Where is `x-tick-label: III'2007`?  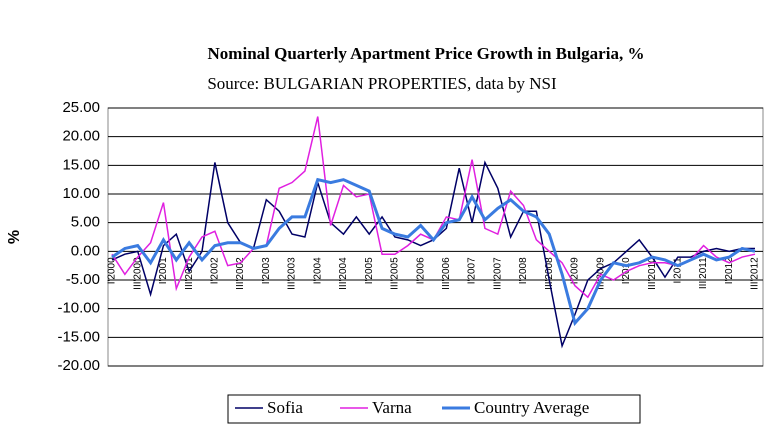
x-tick-label: III'2007 is located at coordinates (497, 273).